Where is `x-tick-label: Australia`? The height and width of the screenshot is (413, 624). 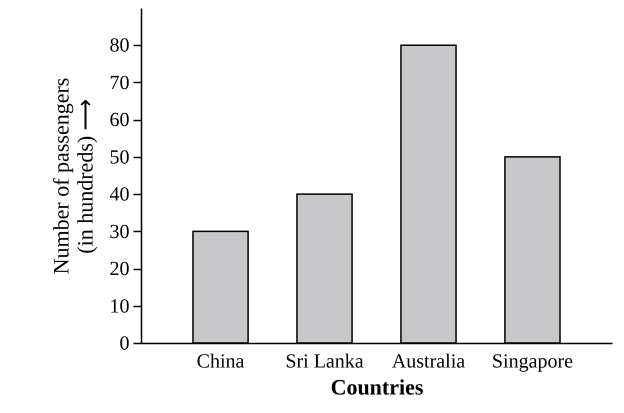
x-tick-label: Australia is located at coordinates (429, 361).